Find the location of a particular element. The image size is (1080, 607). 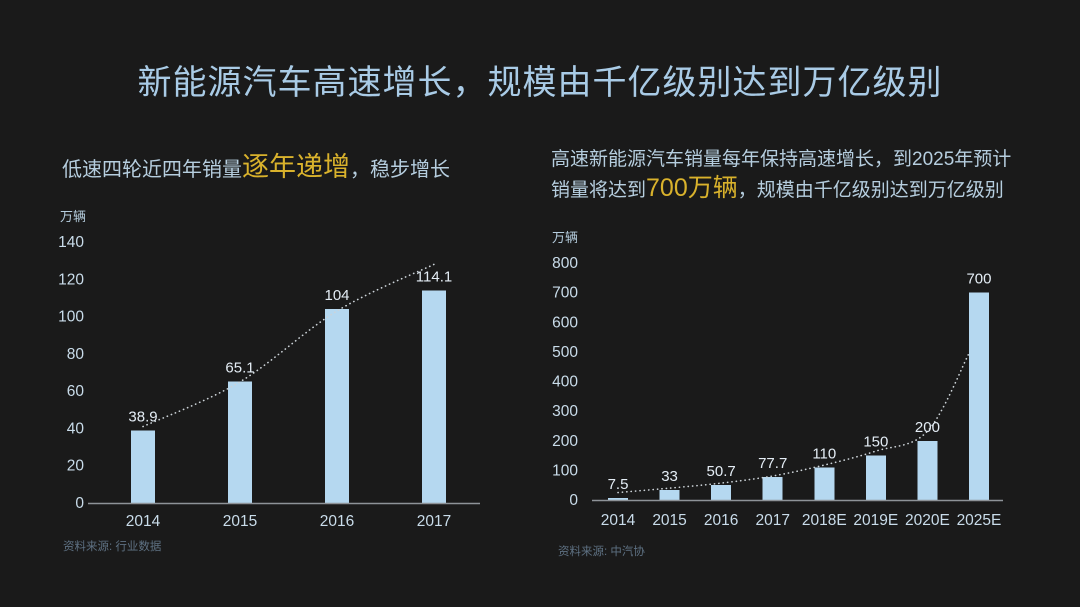

left-chart-source: 资料来源: 行业数据 is located at coordinates (112, 547).